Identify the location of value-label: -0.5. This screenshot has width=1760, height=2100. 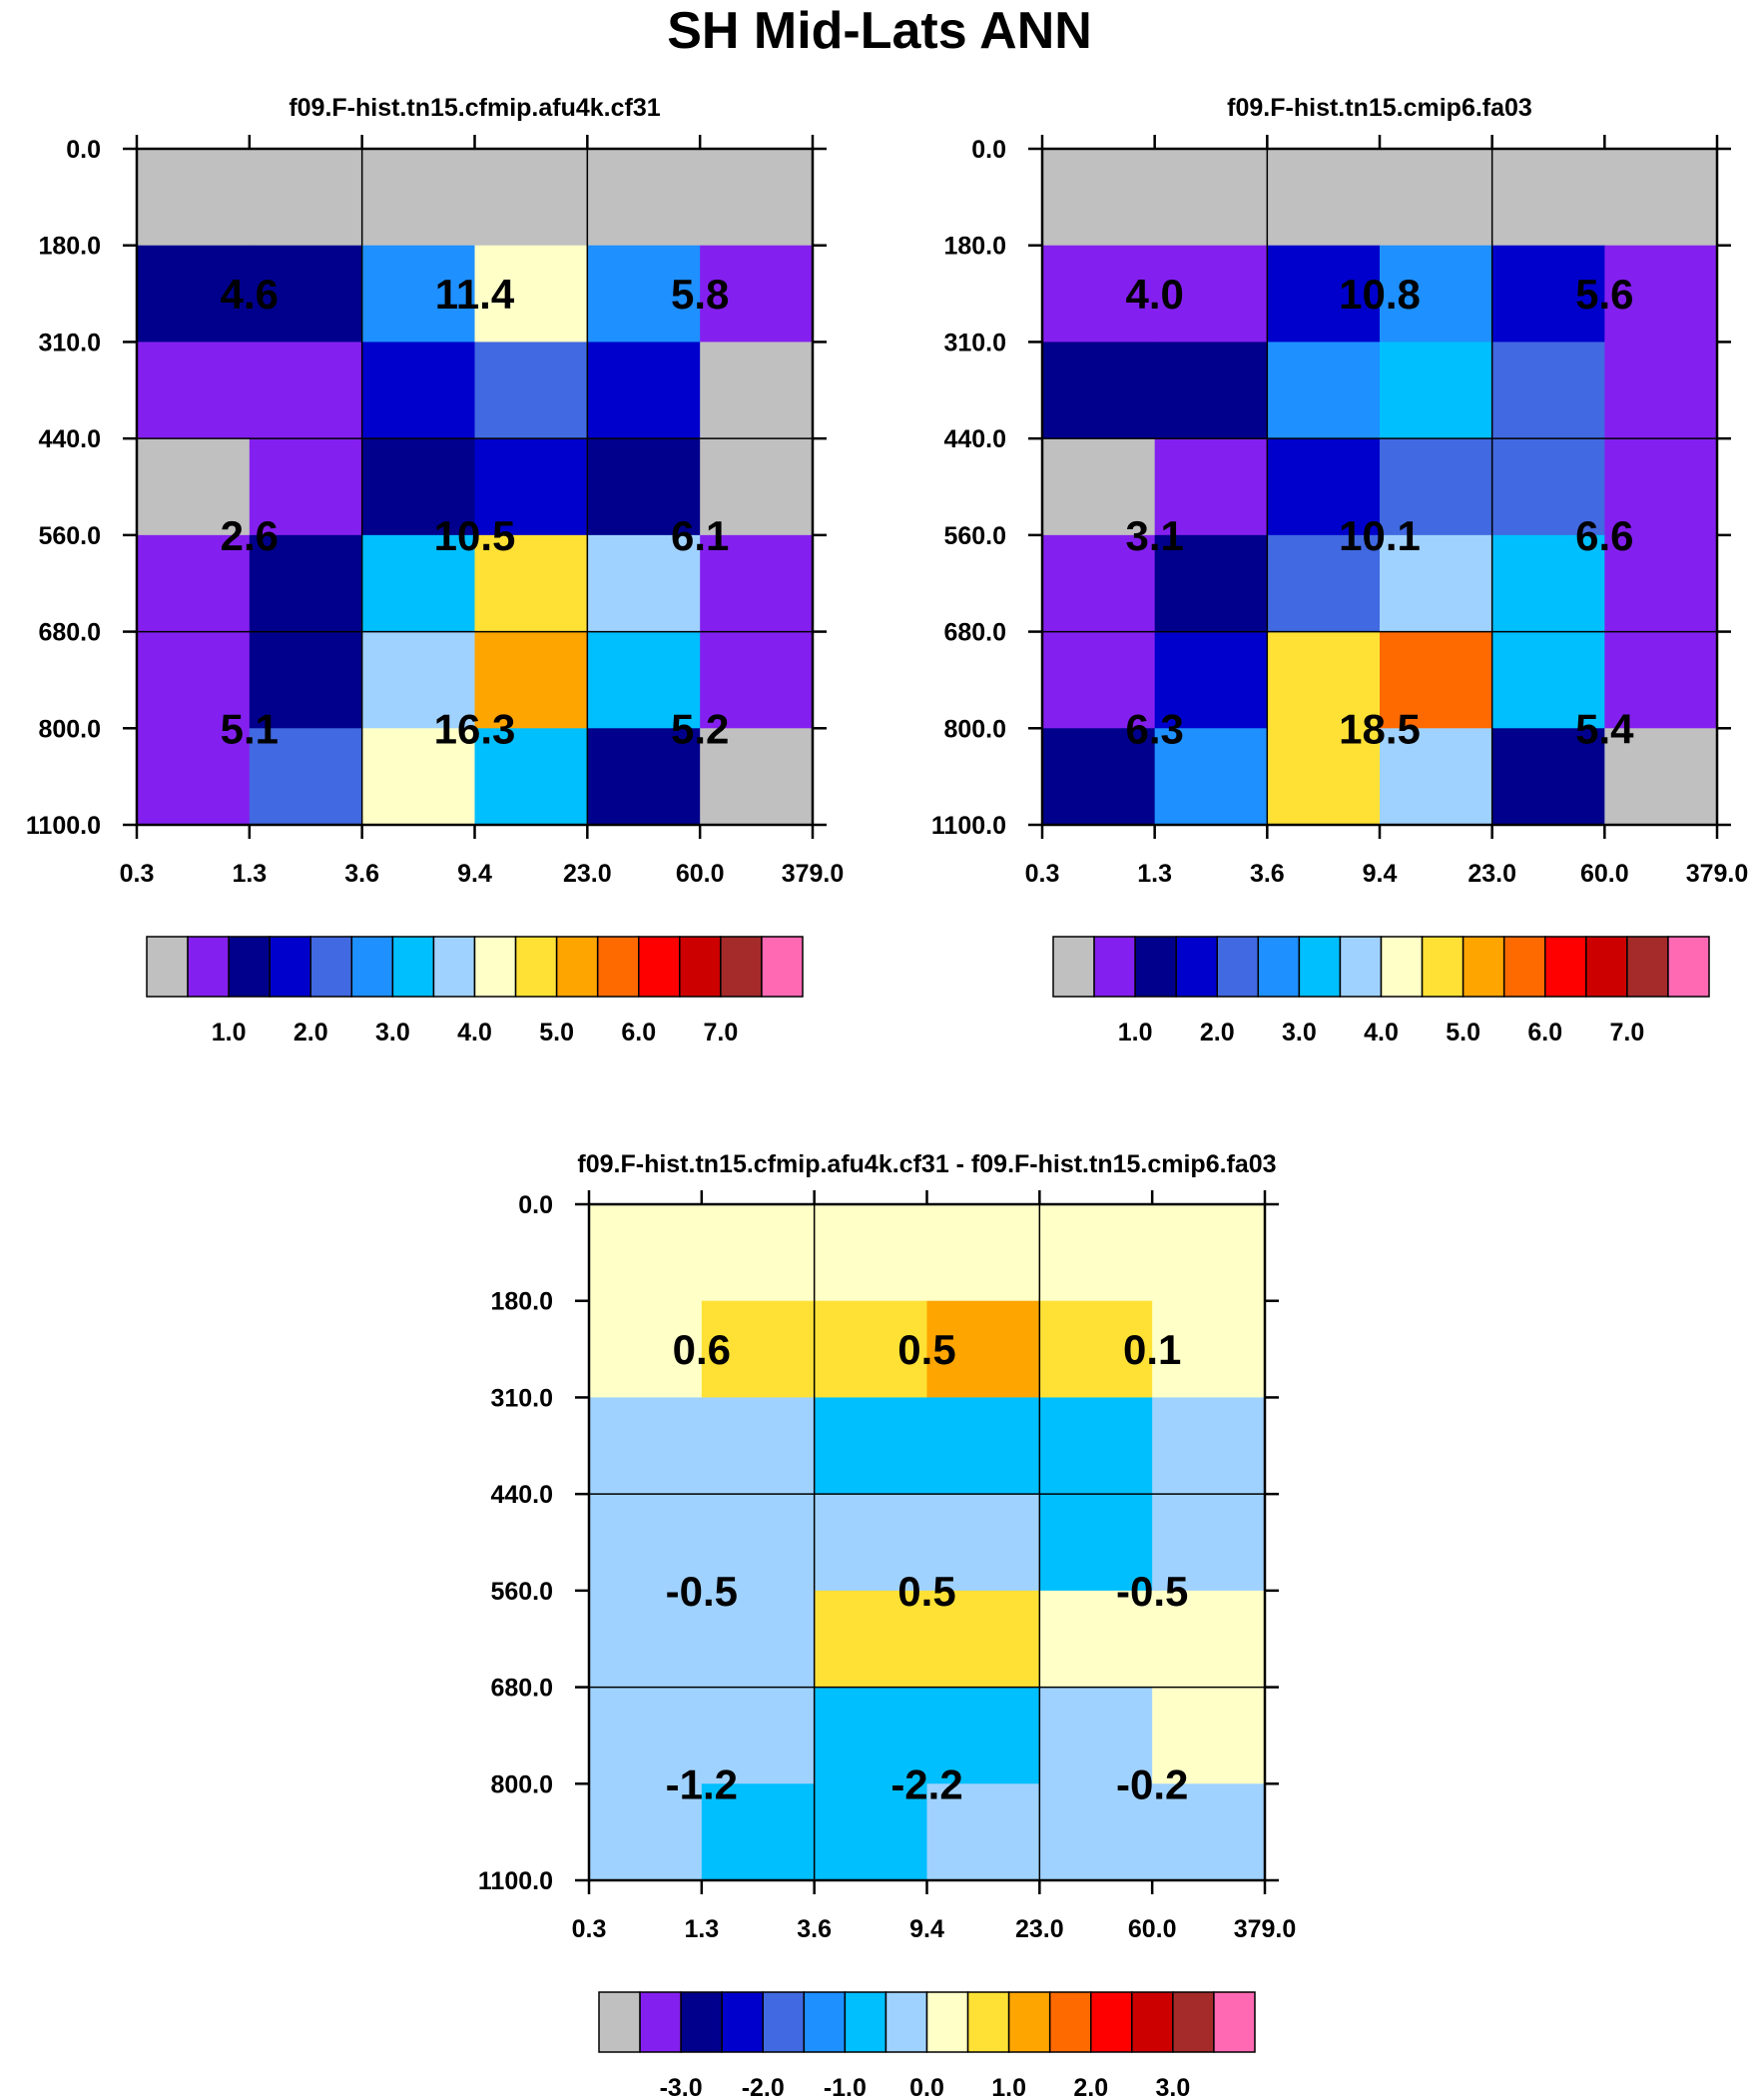
(1152, 1591).